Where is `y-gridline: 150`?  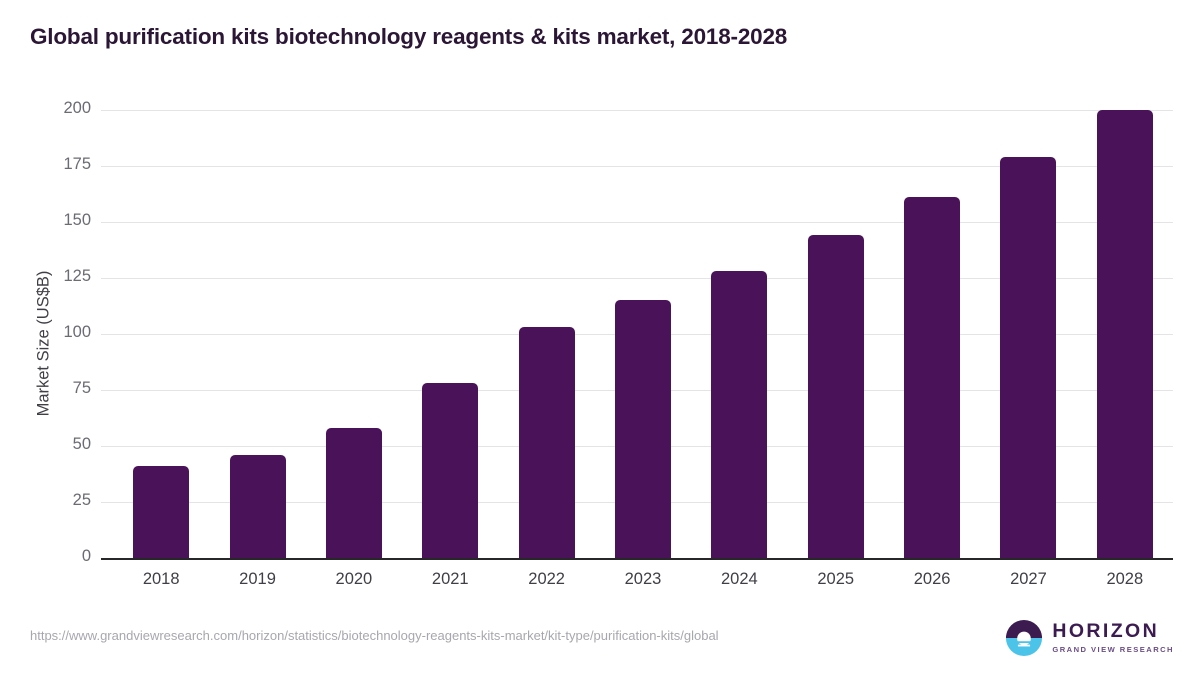
y-gridline: 150 is located at coordinates (600, 220).